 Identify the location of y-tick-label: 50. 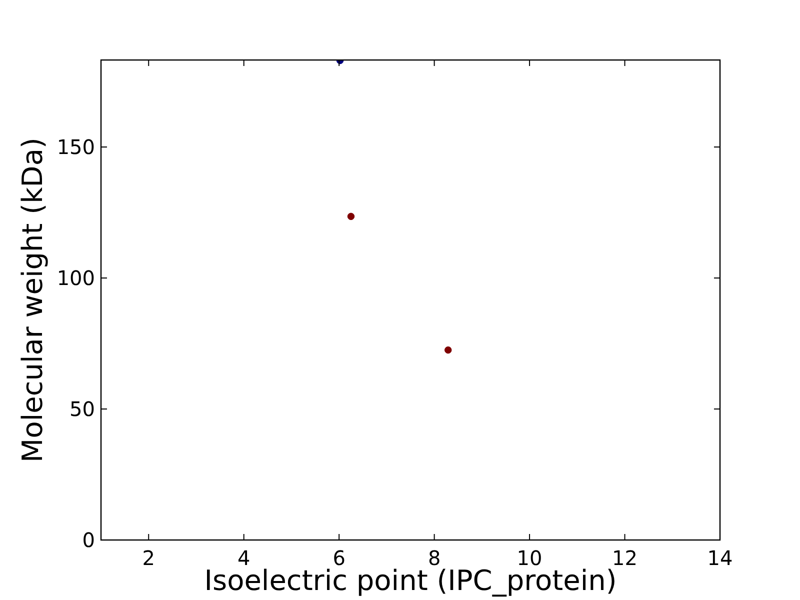
(82, 408).